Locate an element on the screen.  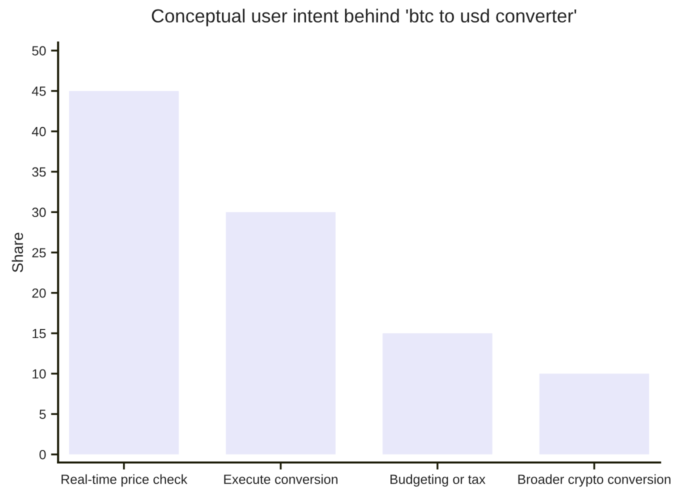
y-tick-label: 10 is located at coordinates (39, 374).